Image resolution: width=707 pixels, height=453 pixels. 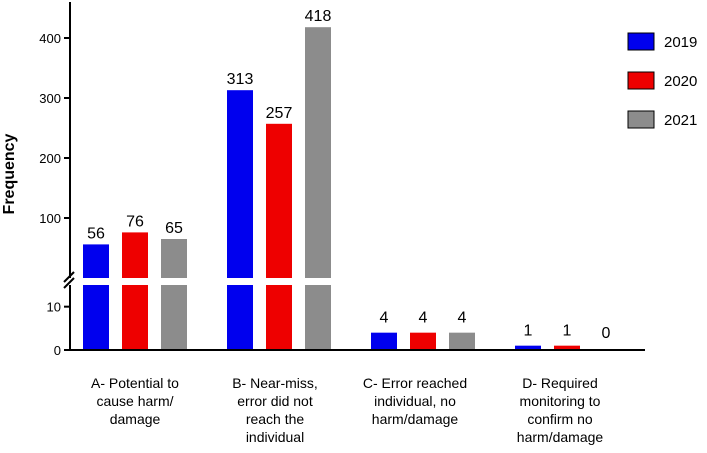 I want to click on data-label-2019-cat-3: 4, so click(x=384, y=318).